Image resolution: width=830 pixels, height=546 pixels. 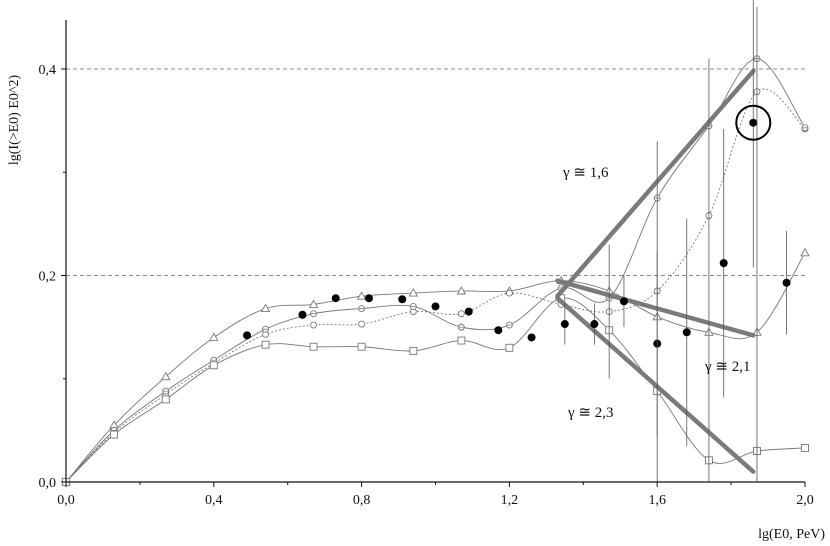 What do you see at coordinates (14, 120) in the screenshot?
I see `y-axis-title: lg(I(>E0) E0^2)` at bounding box center [14, 120].